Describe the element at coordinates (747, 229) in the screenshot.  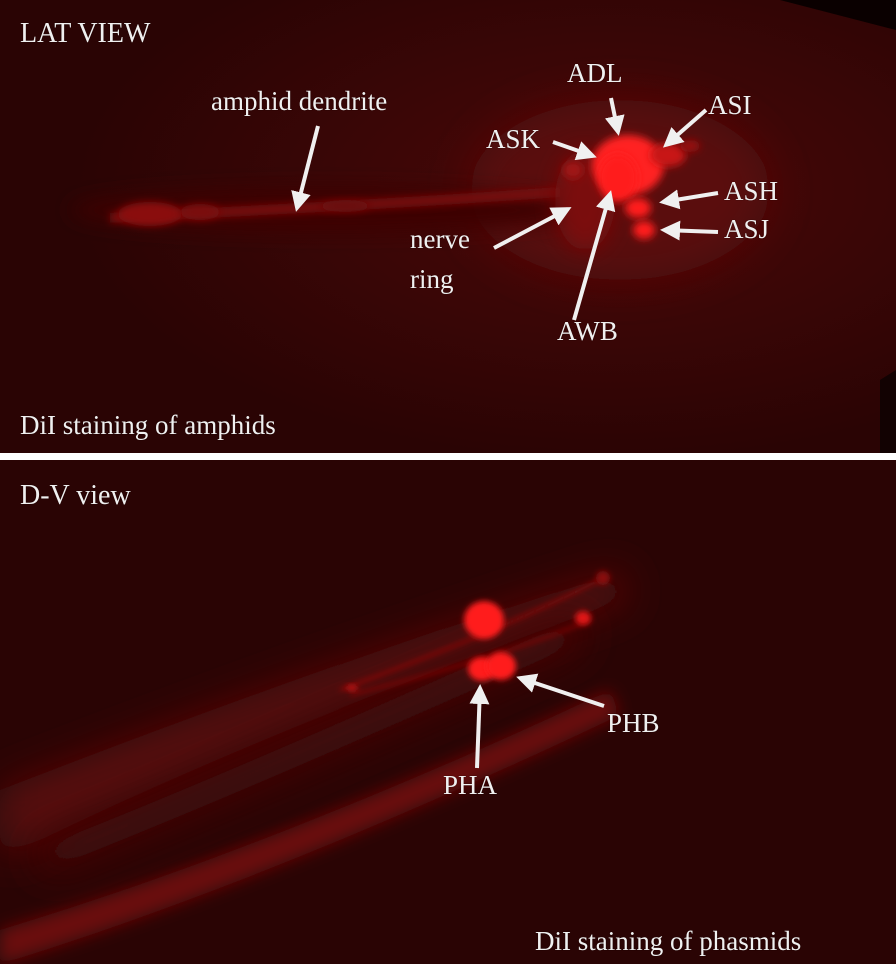
I see `asj-label: ASJ` at that location.